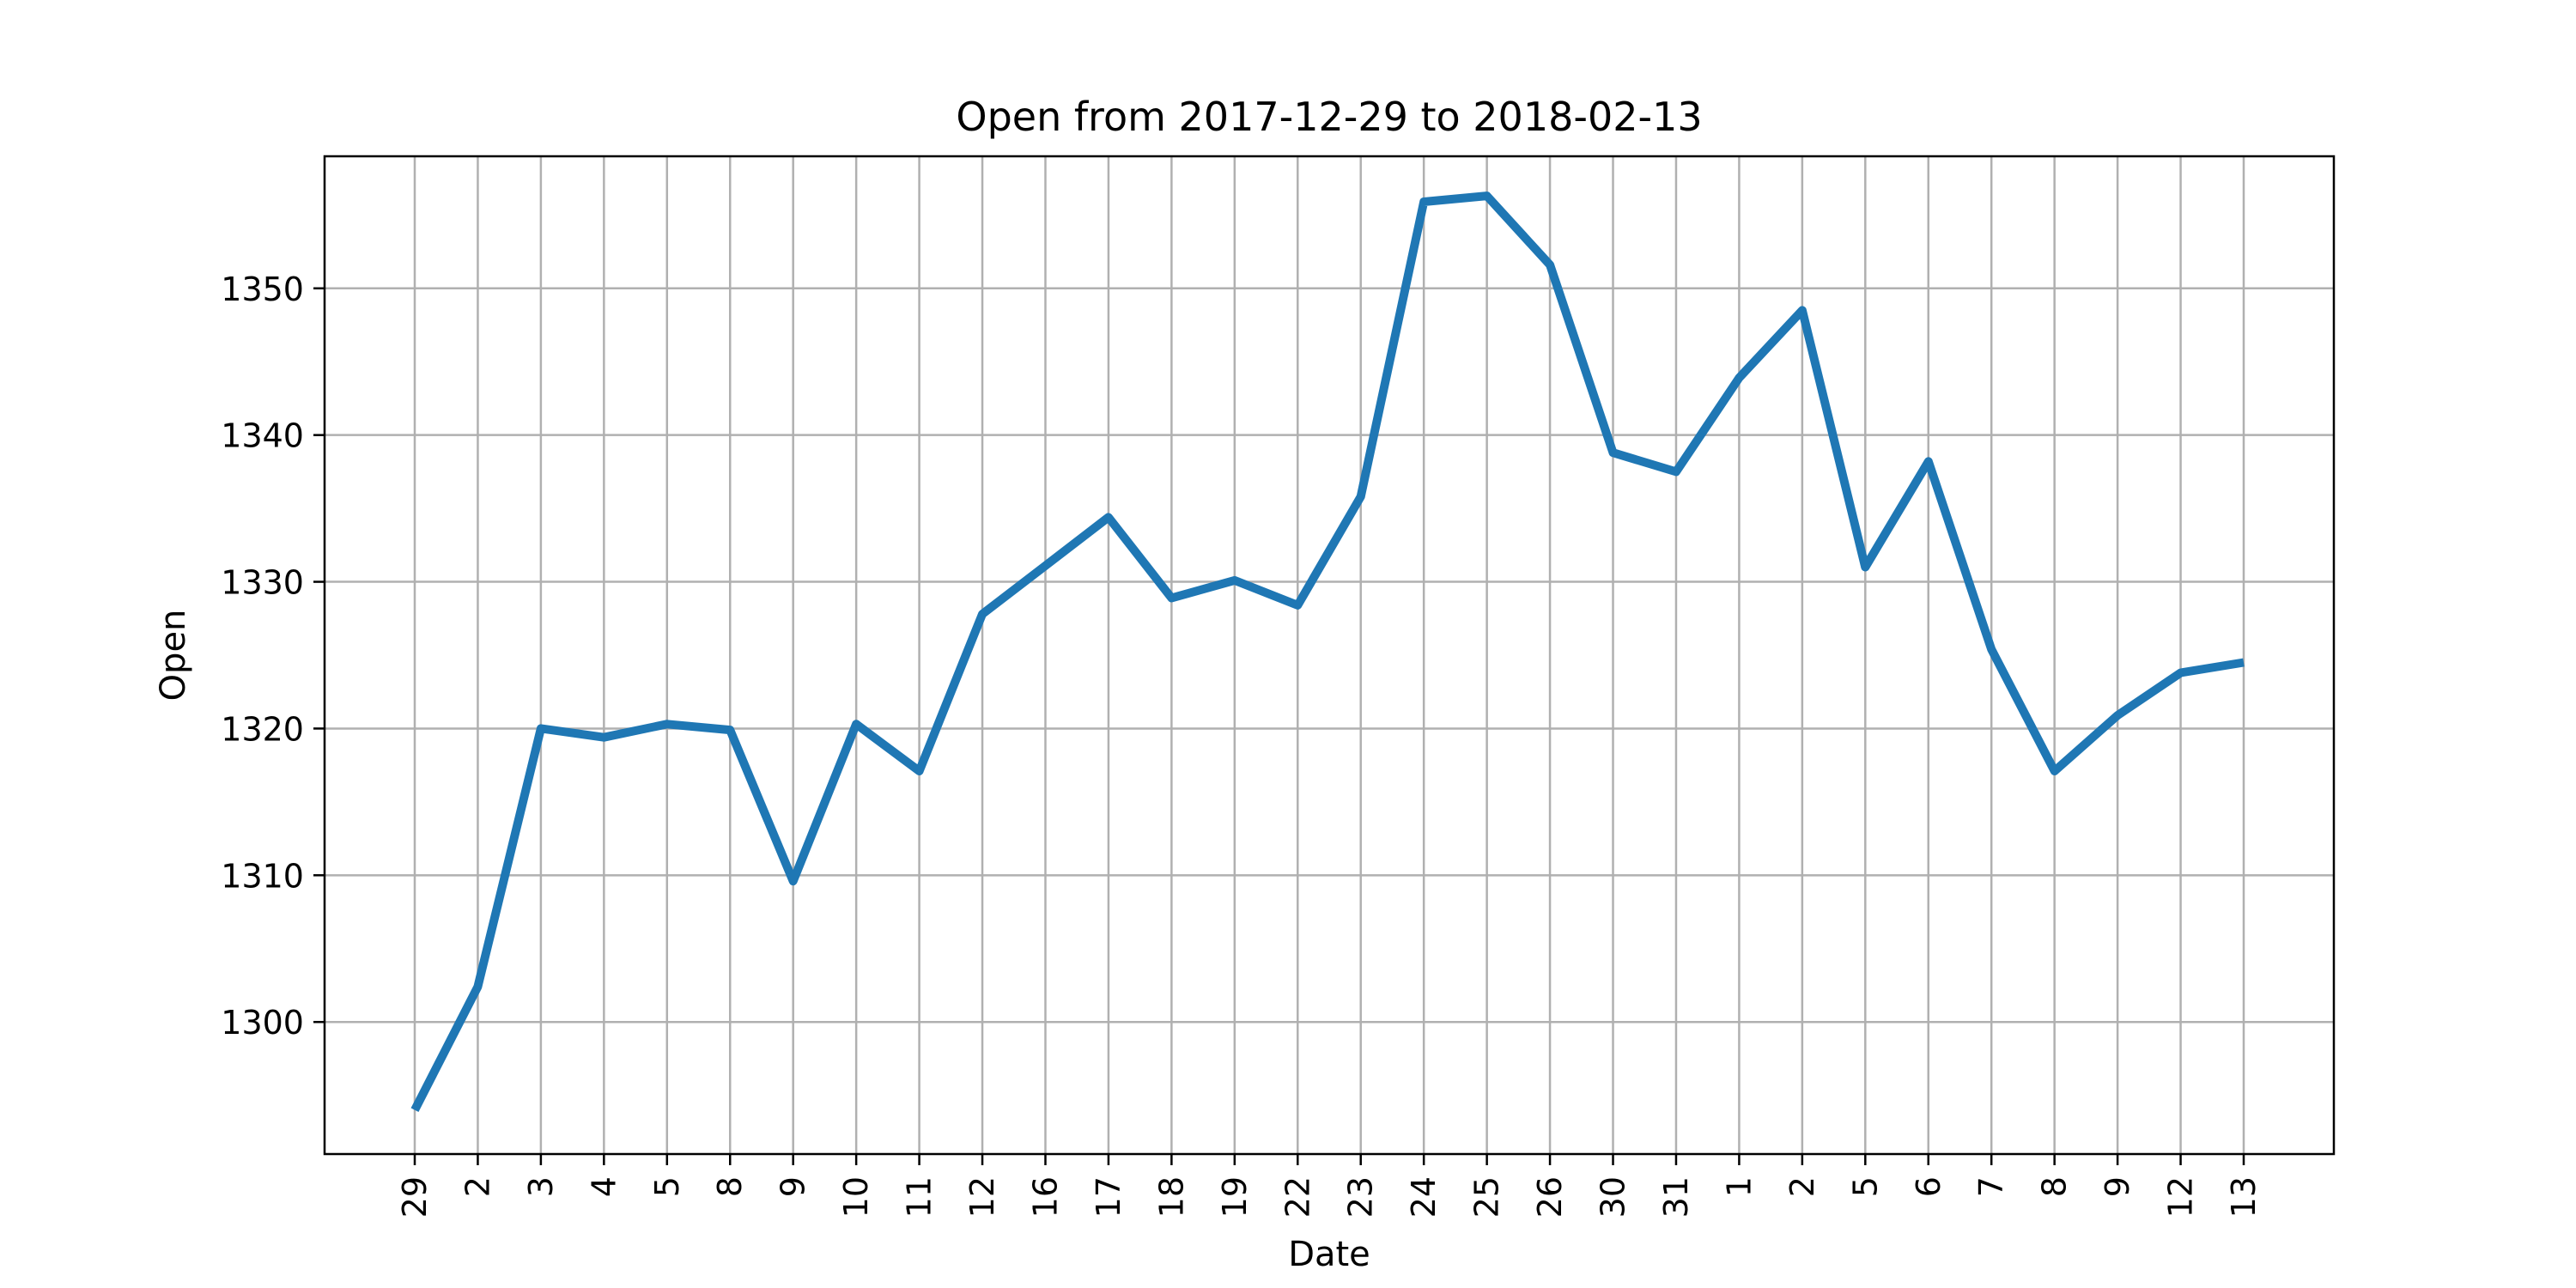 The height and width of the screenshot is (1288, 2576). Describe the element at coordinates (262, 1023) in the screenshot. I see `y-tick-label: 1300` at that location.